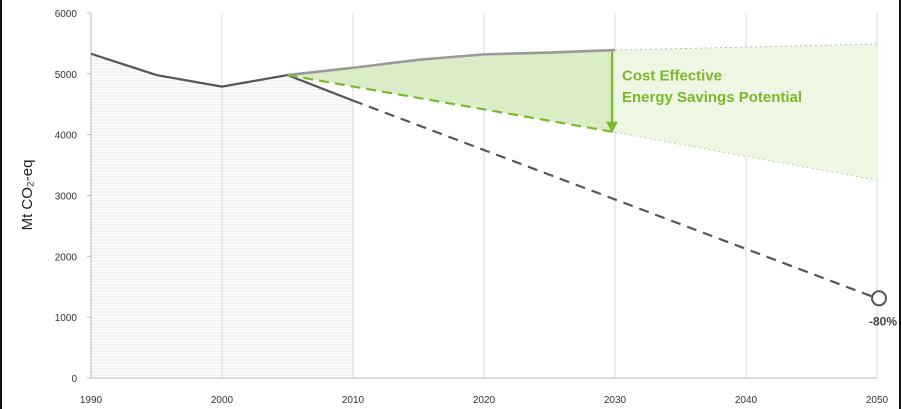 The height and width of the screenshot is (409, 901). What do you see at coordinates (879, 298) in the screenshot?
I see `target-circle` at bounding box center [879, 298].